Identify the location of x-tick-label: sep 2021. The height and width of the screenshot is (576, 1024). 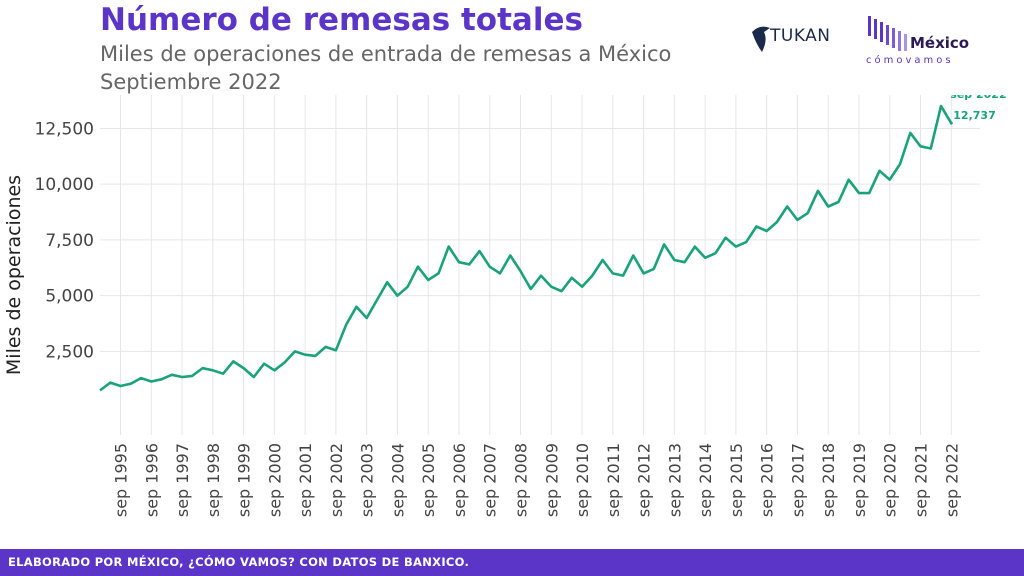
(921, 480).